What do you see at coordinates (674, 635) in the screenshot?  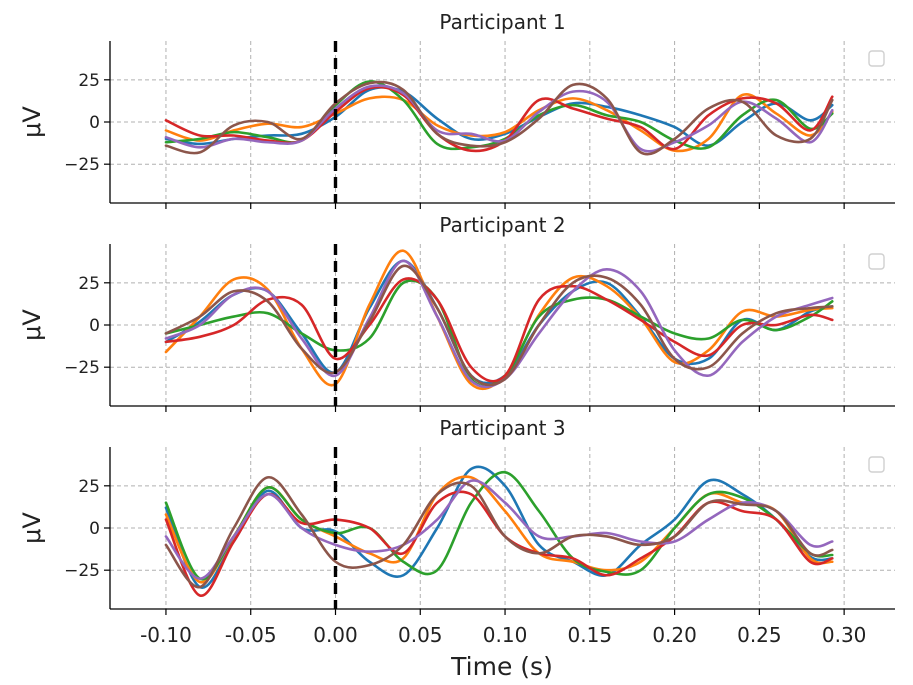 I see `x-tick-label: 0.20` at bounding box center [674, 635].